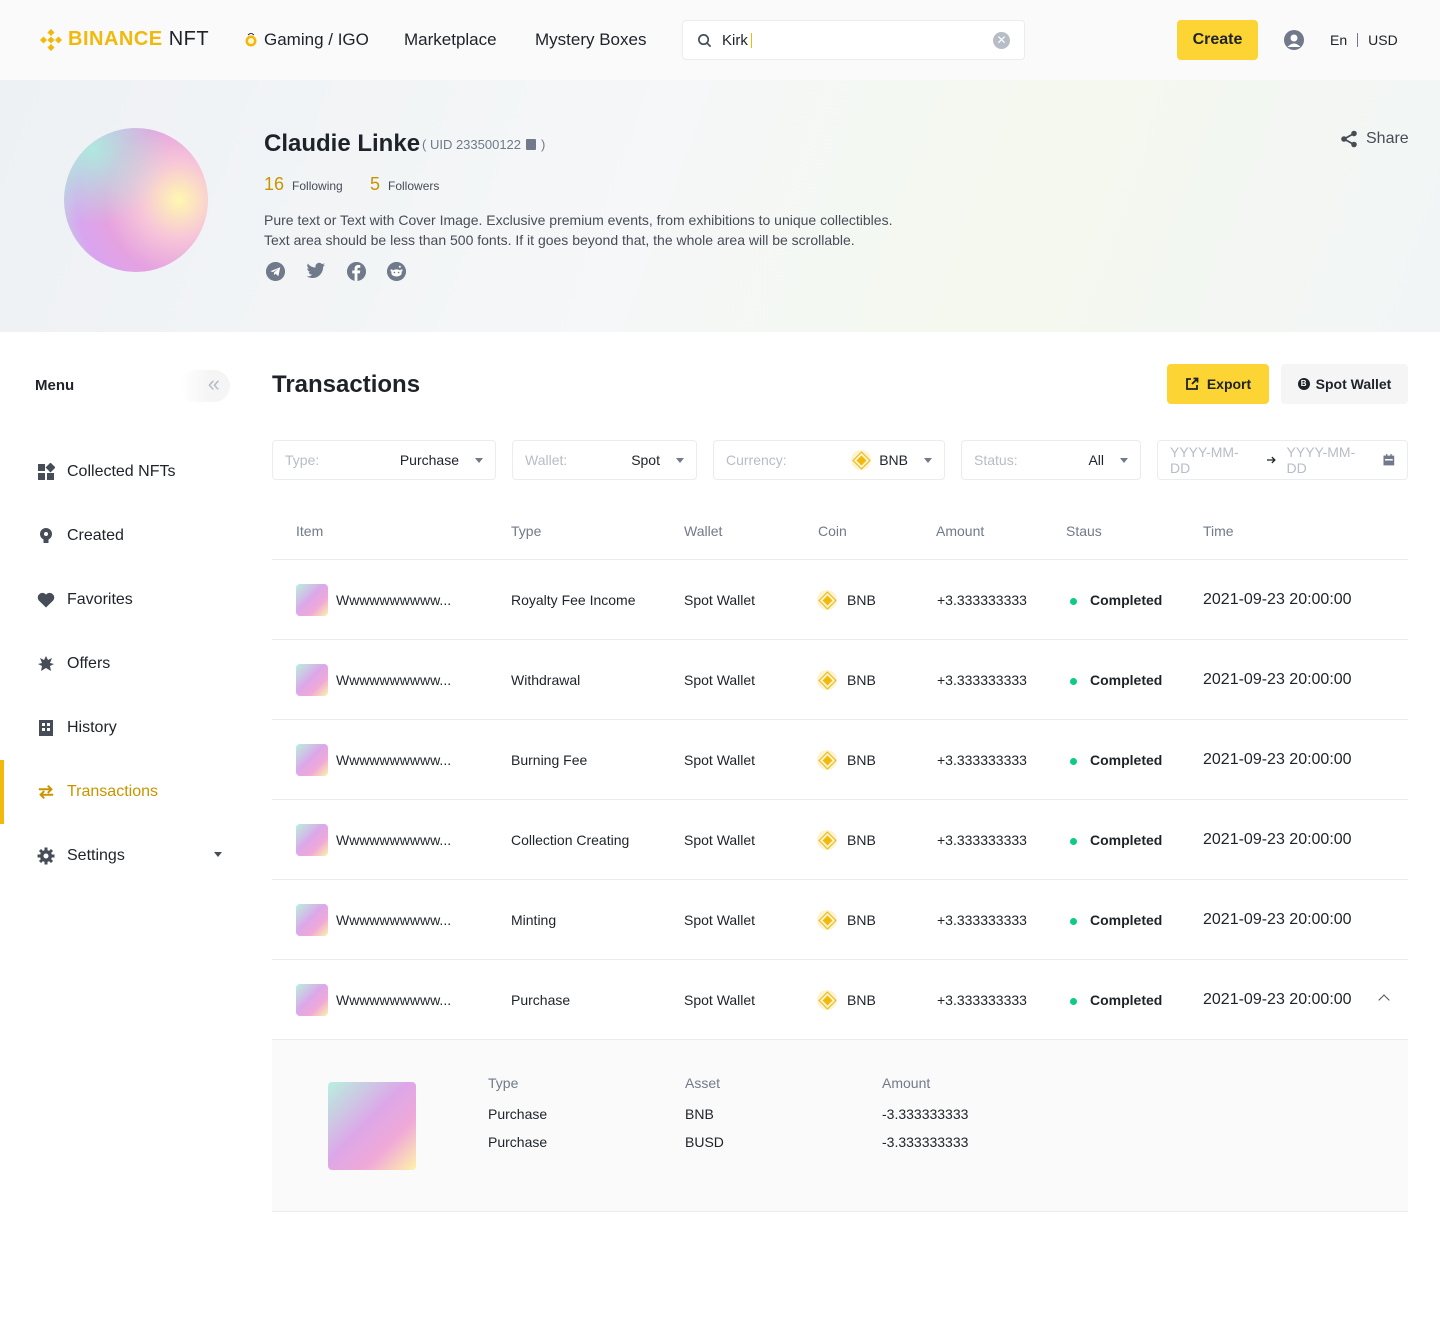 Image resolution: width=1440 pixels, height=1327 pixels. Describe the element at coordinates (591, 39) in the screenshot. I see `nav-mystery-boxes: Mystery Boxes` at that location.